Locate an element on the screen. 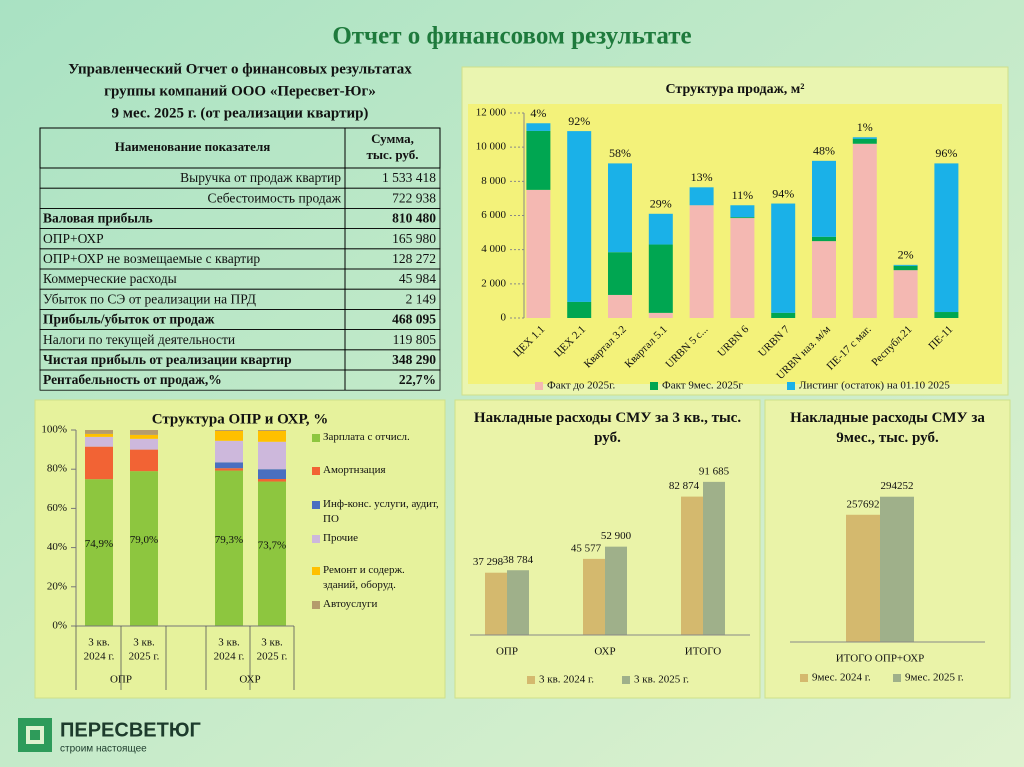  value-label: 37 298 is located at coordinates (488, 562).